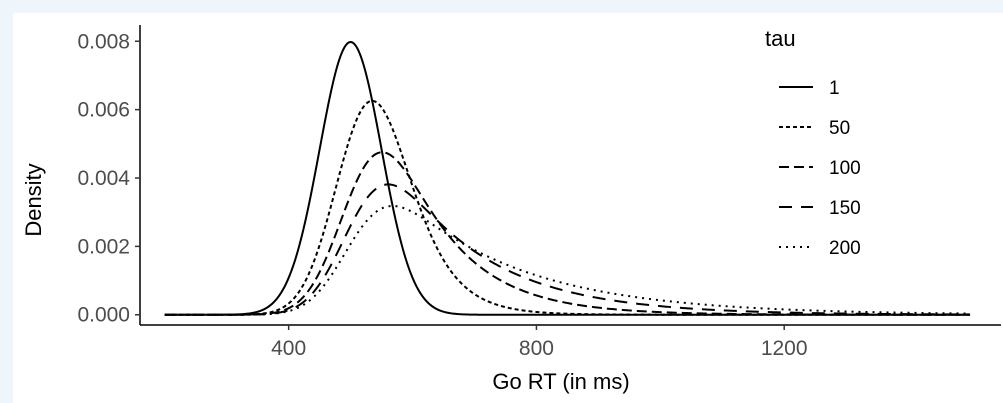  What do you see at coordinates (839, 128) in the screenshot?
I see `legend-label-50: 50` at bounding box center [839, 128].